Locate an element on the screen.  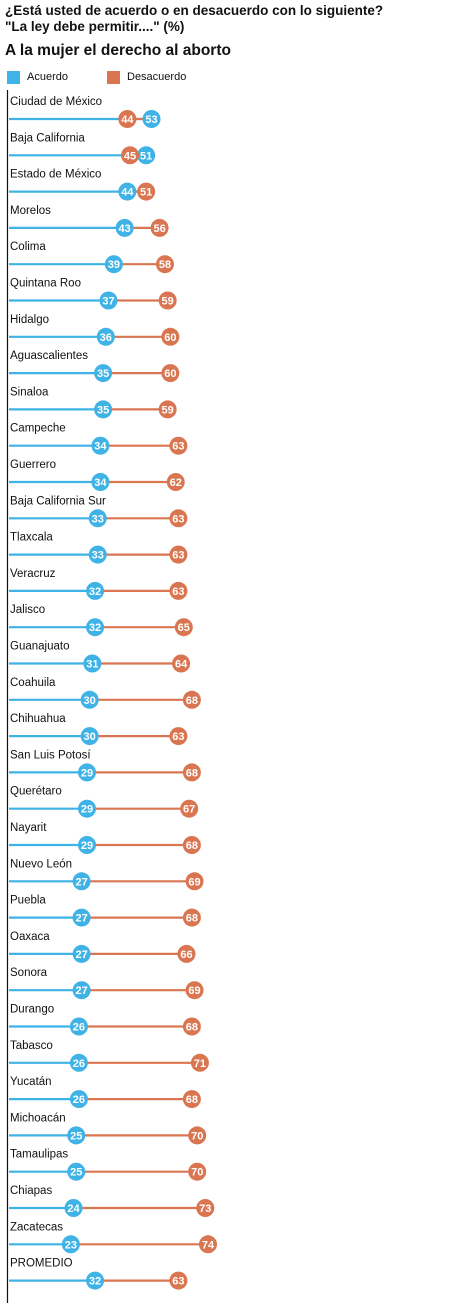
legend-disagree: Desacuerdo is located at coordinates (146, 77).